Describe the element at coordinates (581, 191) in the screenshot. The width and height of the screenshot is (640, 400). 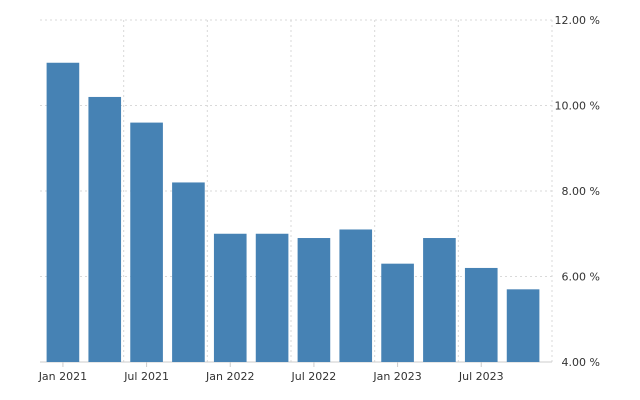
I see `y-tick-label: 8.00 %` at that location.